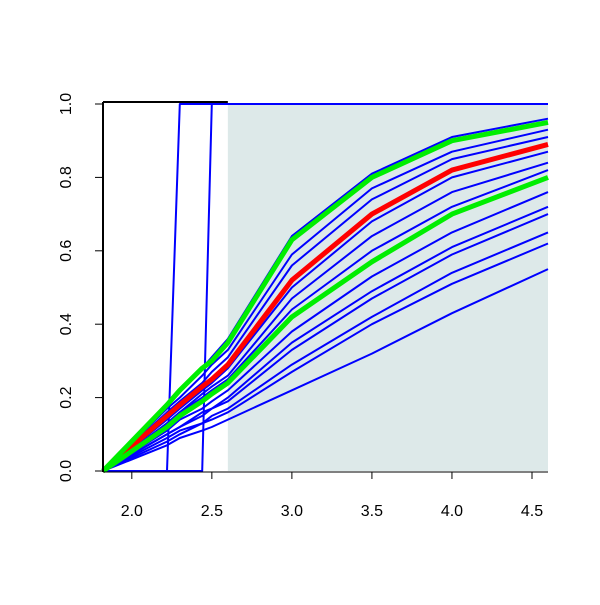  I want to click on x-tick-label: 2.0, so click(132, 511).